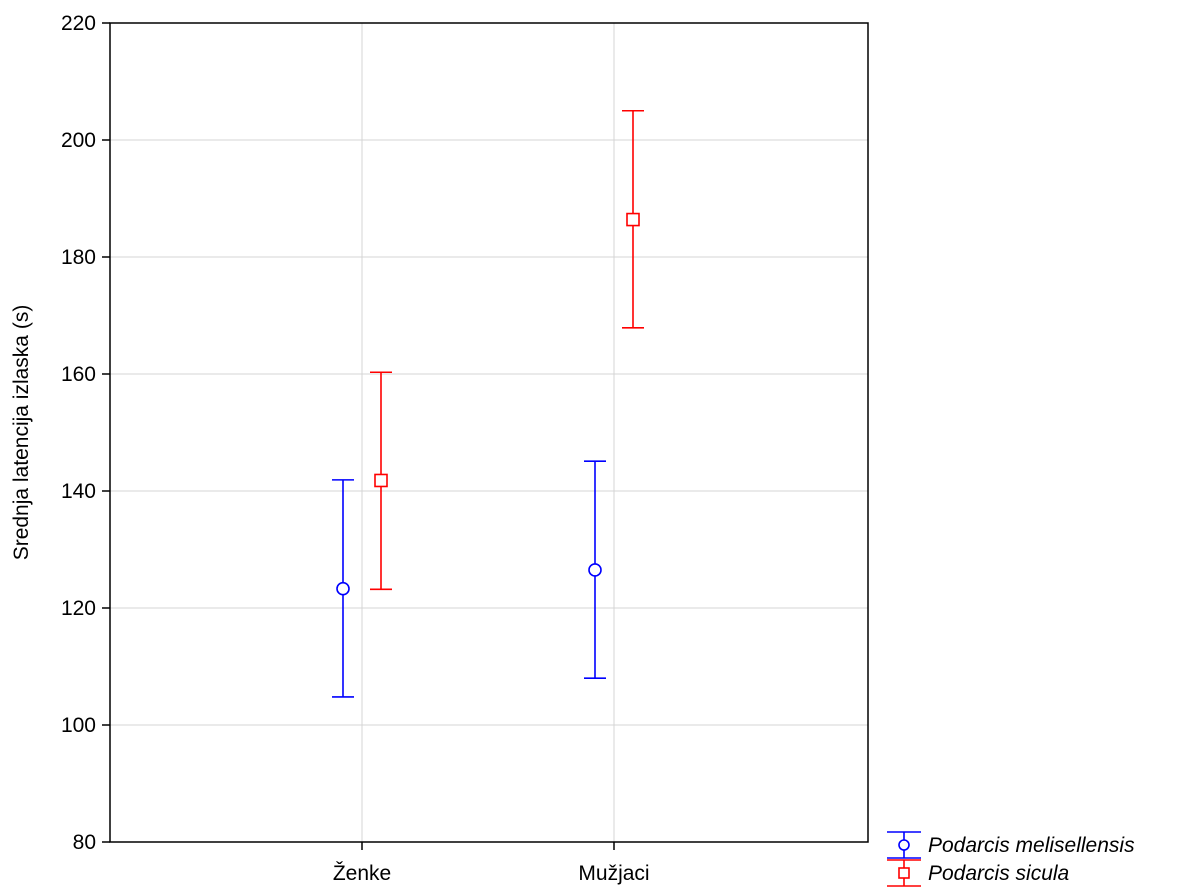 The width and height of the screenshot is (1192, 891). I want to click on y-tick-label: 160, so click(78, 374).